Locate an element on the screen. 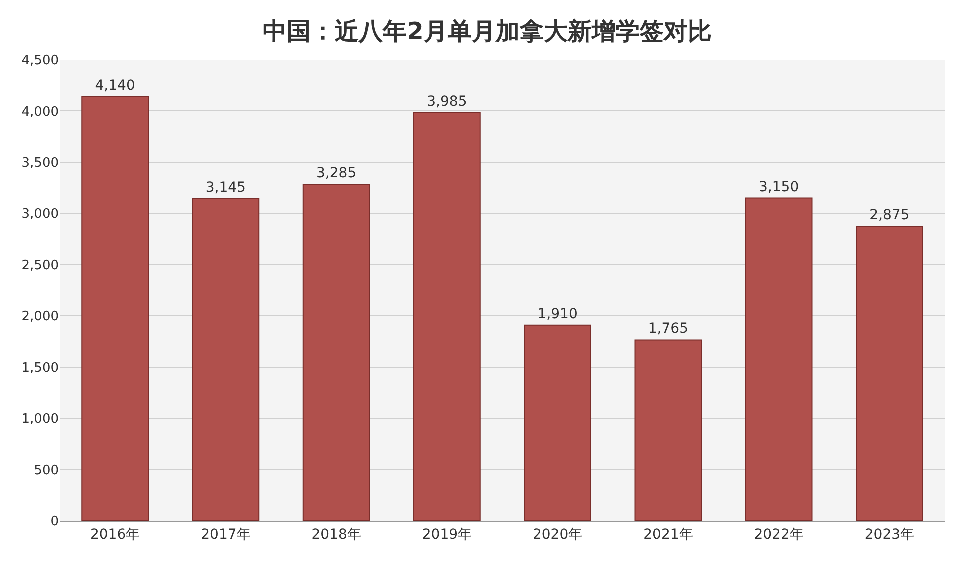 This screenshot has width=975, height=571. y-tick-label: 4,500 is located at coordinates (40, 61).